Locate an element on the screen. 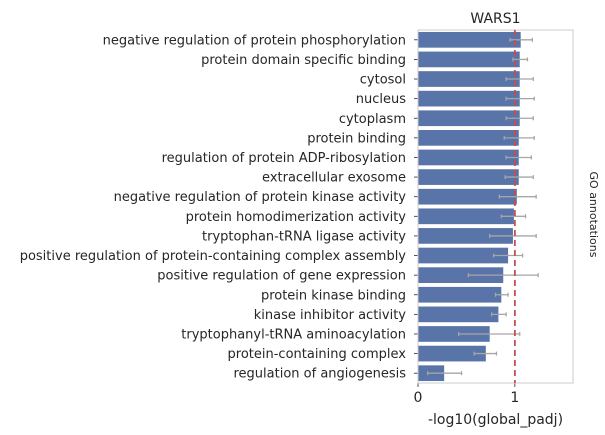  category-label-5: protein binding is located at coordinates (356, 138).